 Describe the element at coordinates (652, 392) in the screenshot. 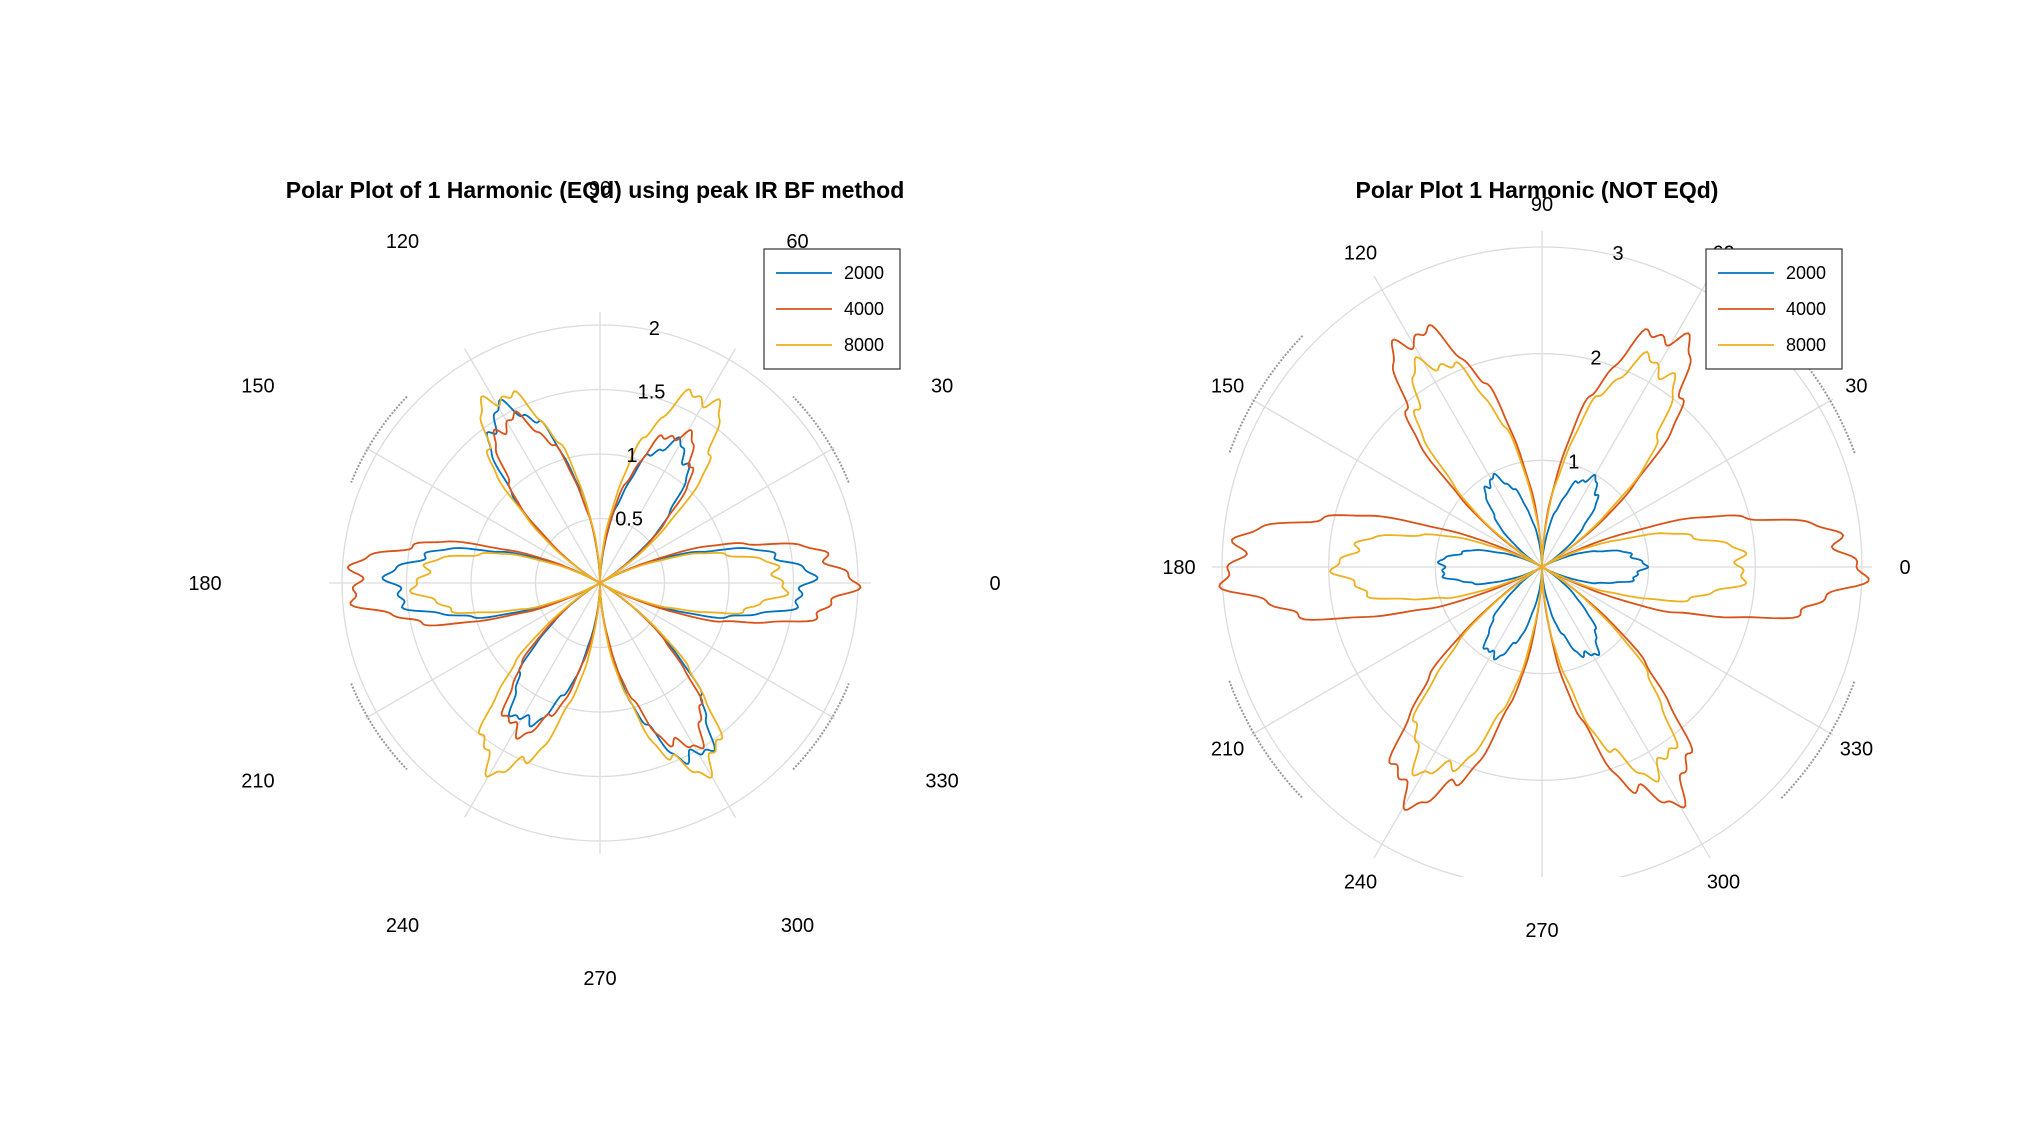

I see `r-tick-label: 1.5` at that location.